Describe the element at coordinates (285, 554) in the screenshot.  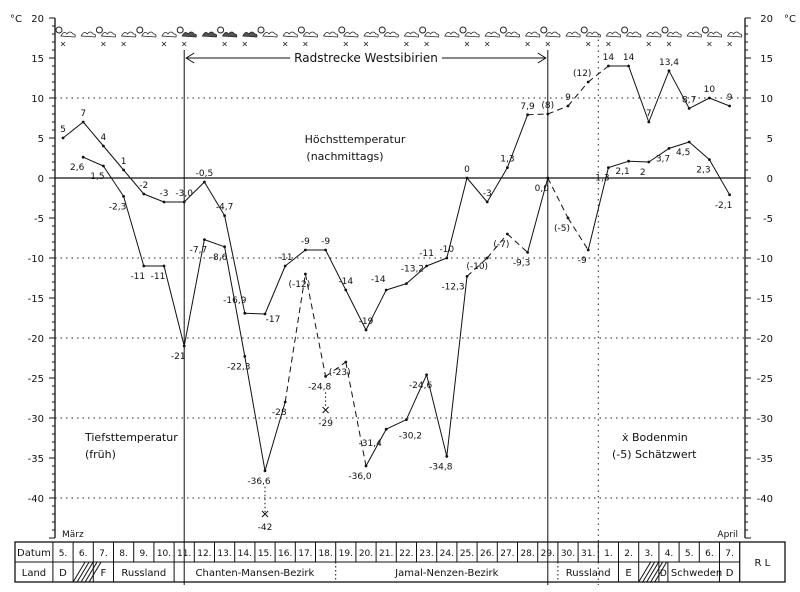
I see `date-cell: 16.` at that location.